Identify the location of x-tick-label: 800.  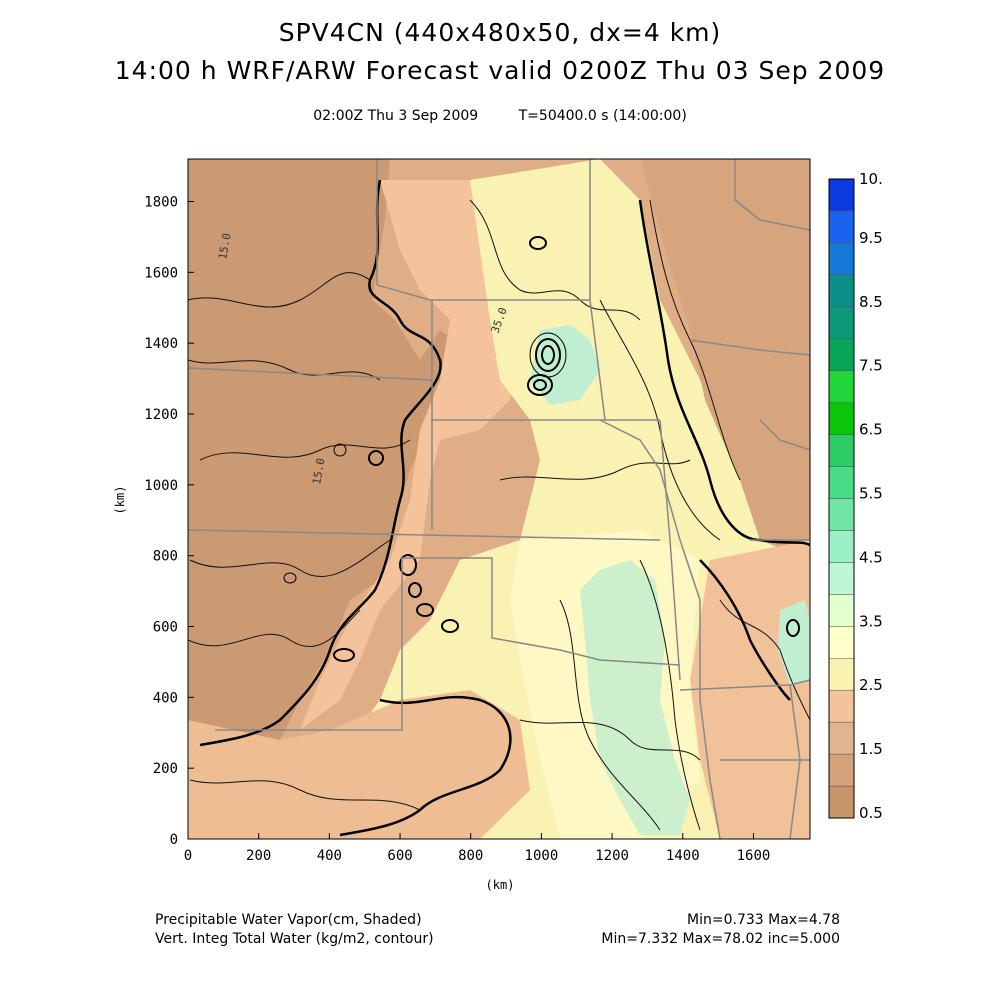
(470, 856).